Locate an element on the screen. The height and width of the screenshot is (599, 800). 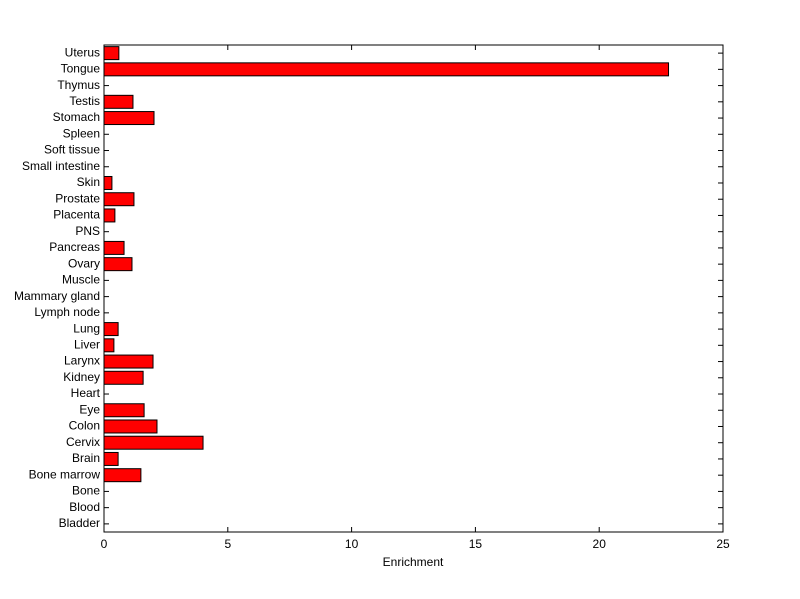
y-tick-label: Prostate is located at coordinates (77, 198).